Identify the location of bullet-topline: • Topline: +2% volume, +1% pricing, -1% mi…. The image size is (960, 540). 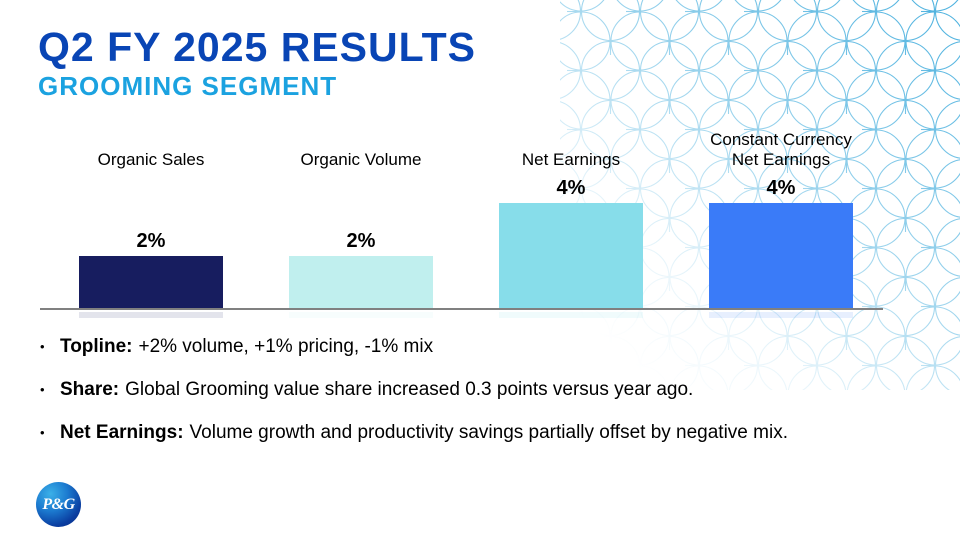
(470, 347).